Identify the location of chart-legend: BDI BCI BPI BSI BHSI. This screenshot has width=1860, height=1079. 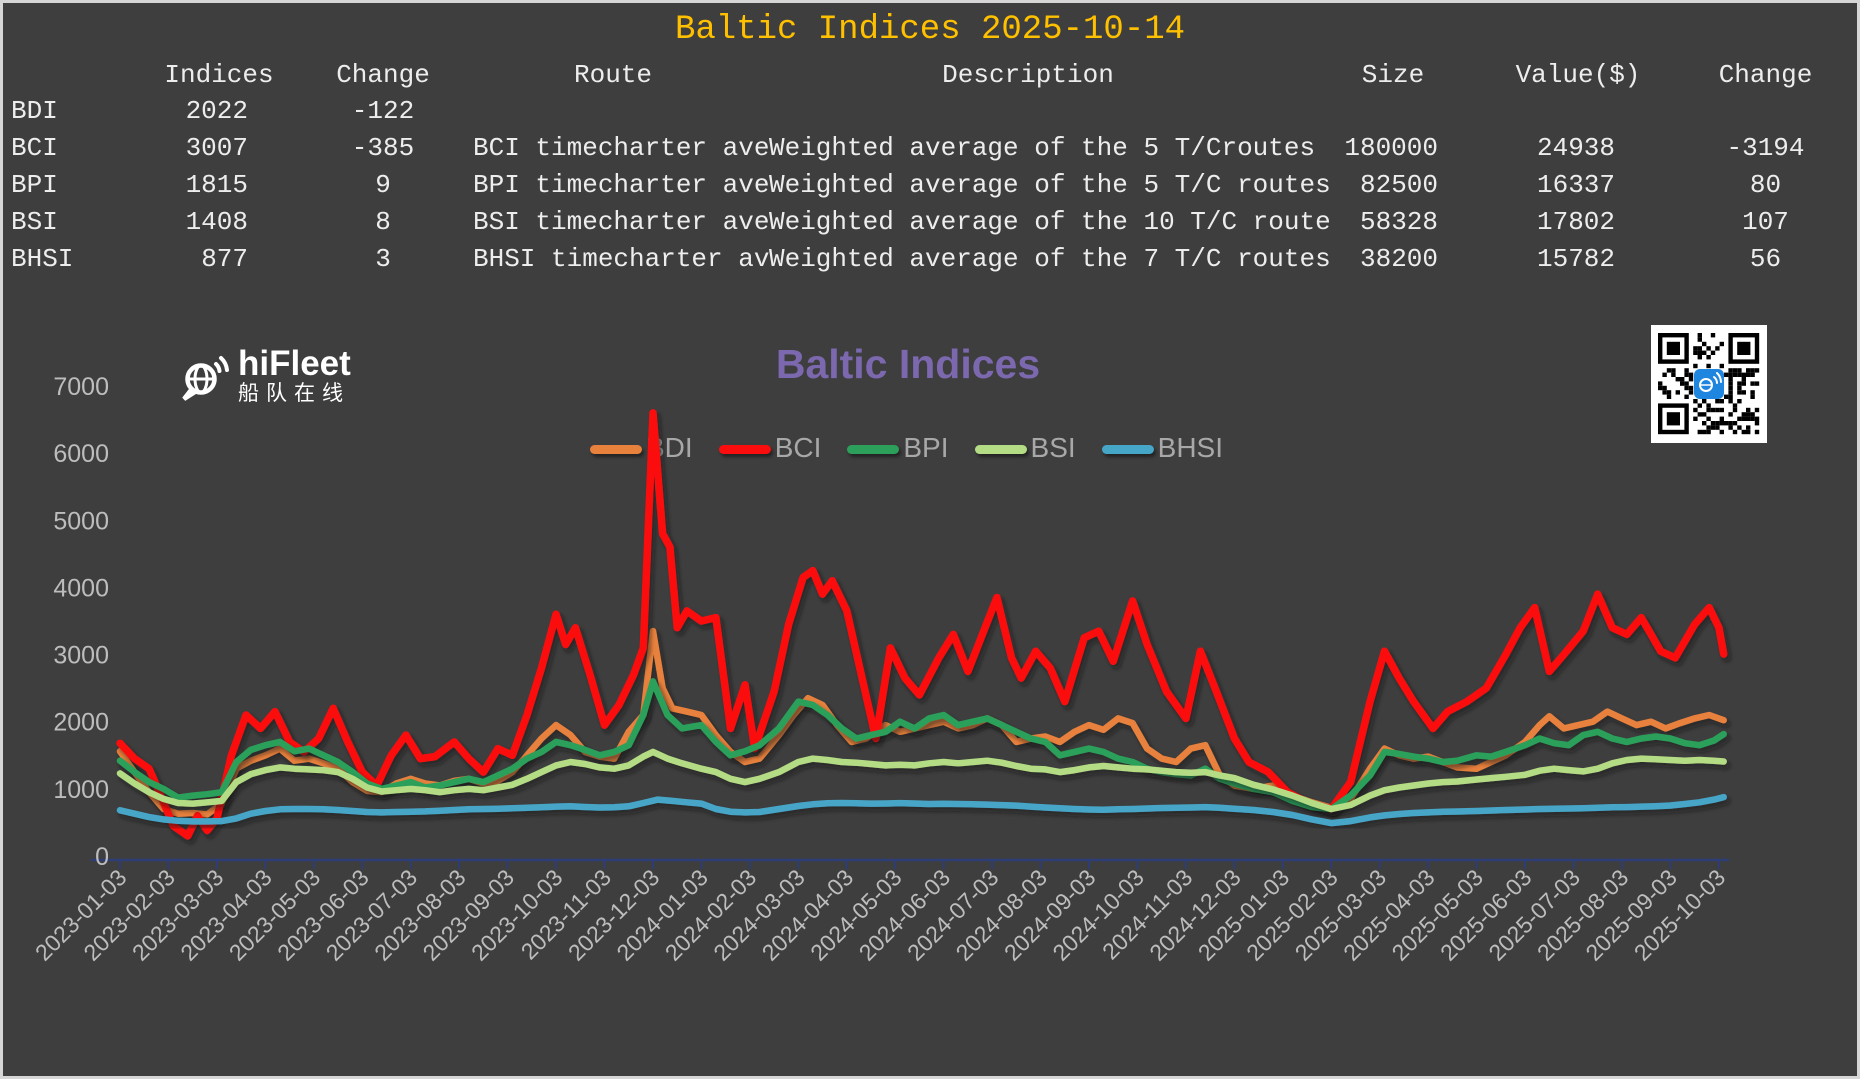
(906, 448).